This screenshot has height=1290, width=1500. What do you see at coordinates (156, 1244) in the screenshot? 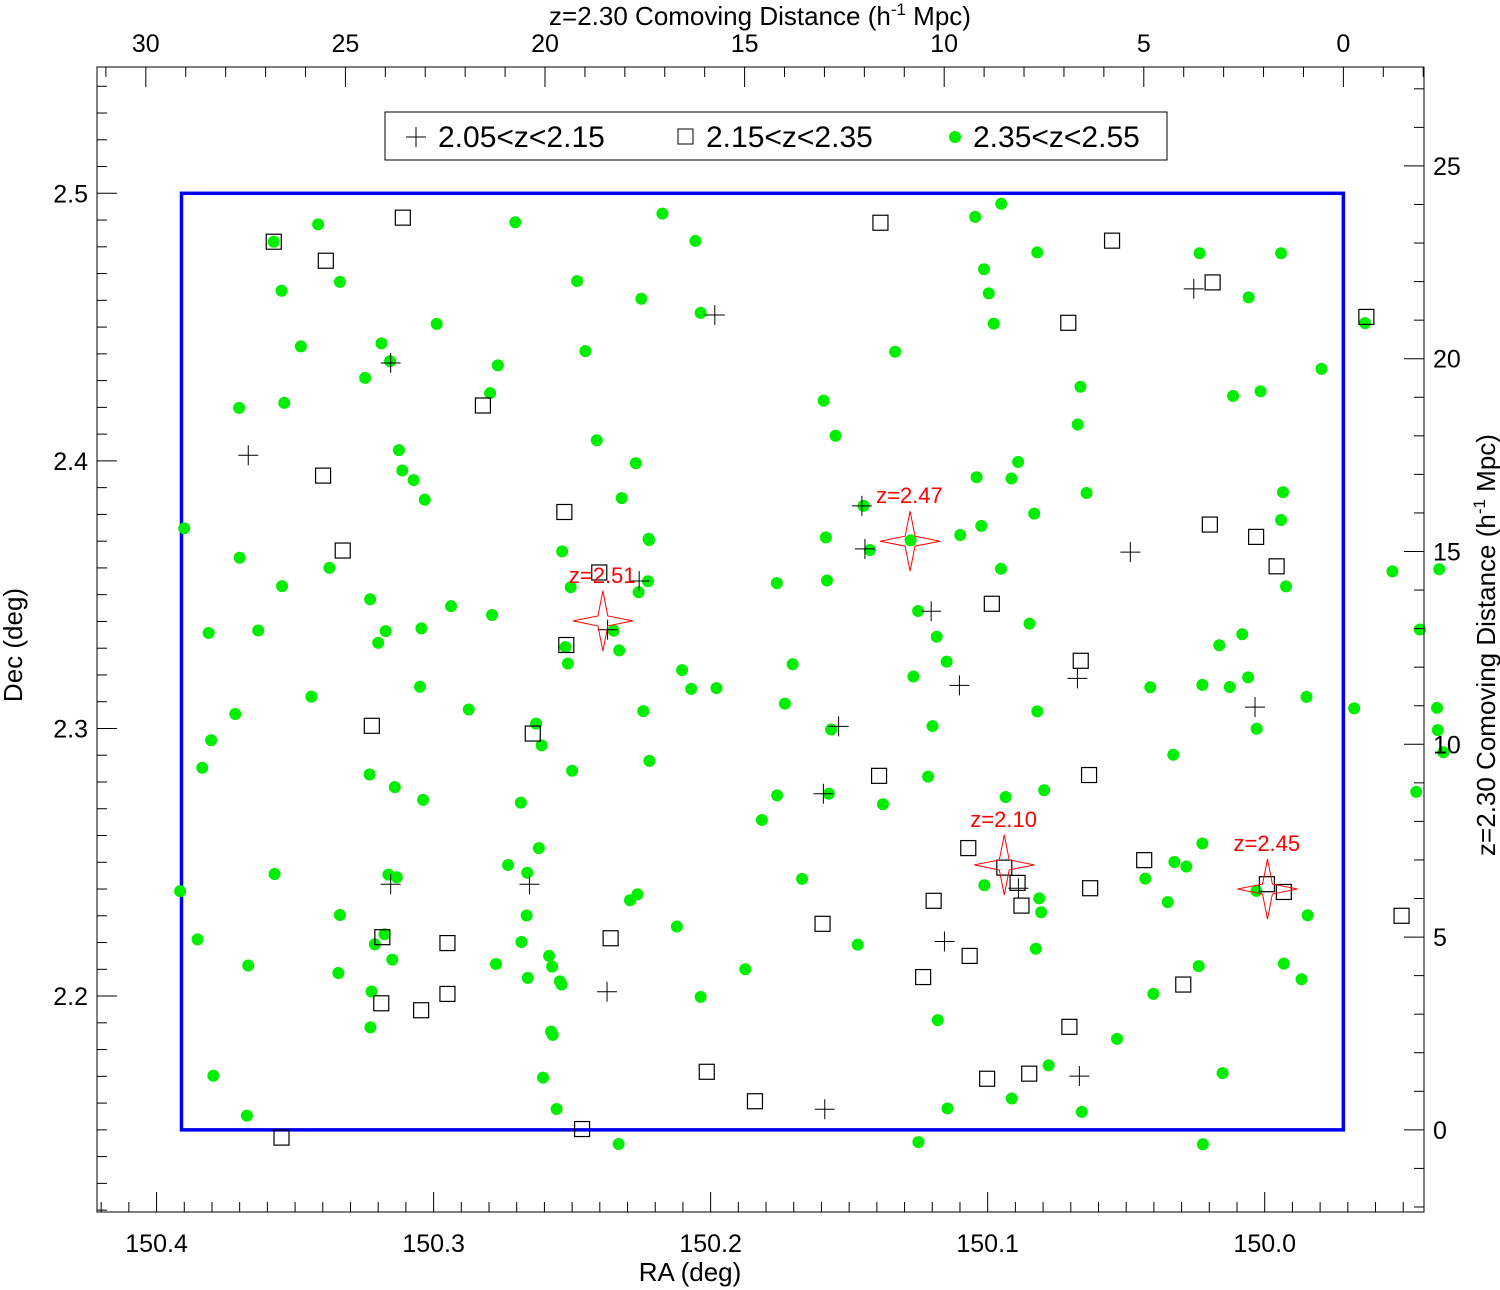
I see `x-tick-label: 150.4` at bounding box center [156, 1244].